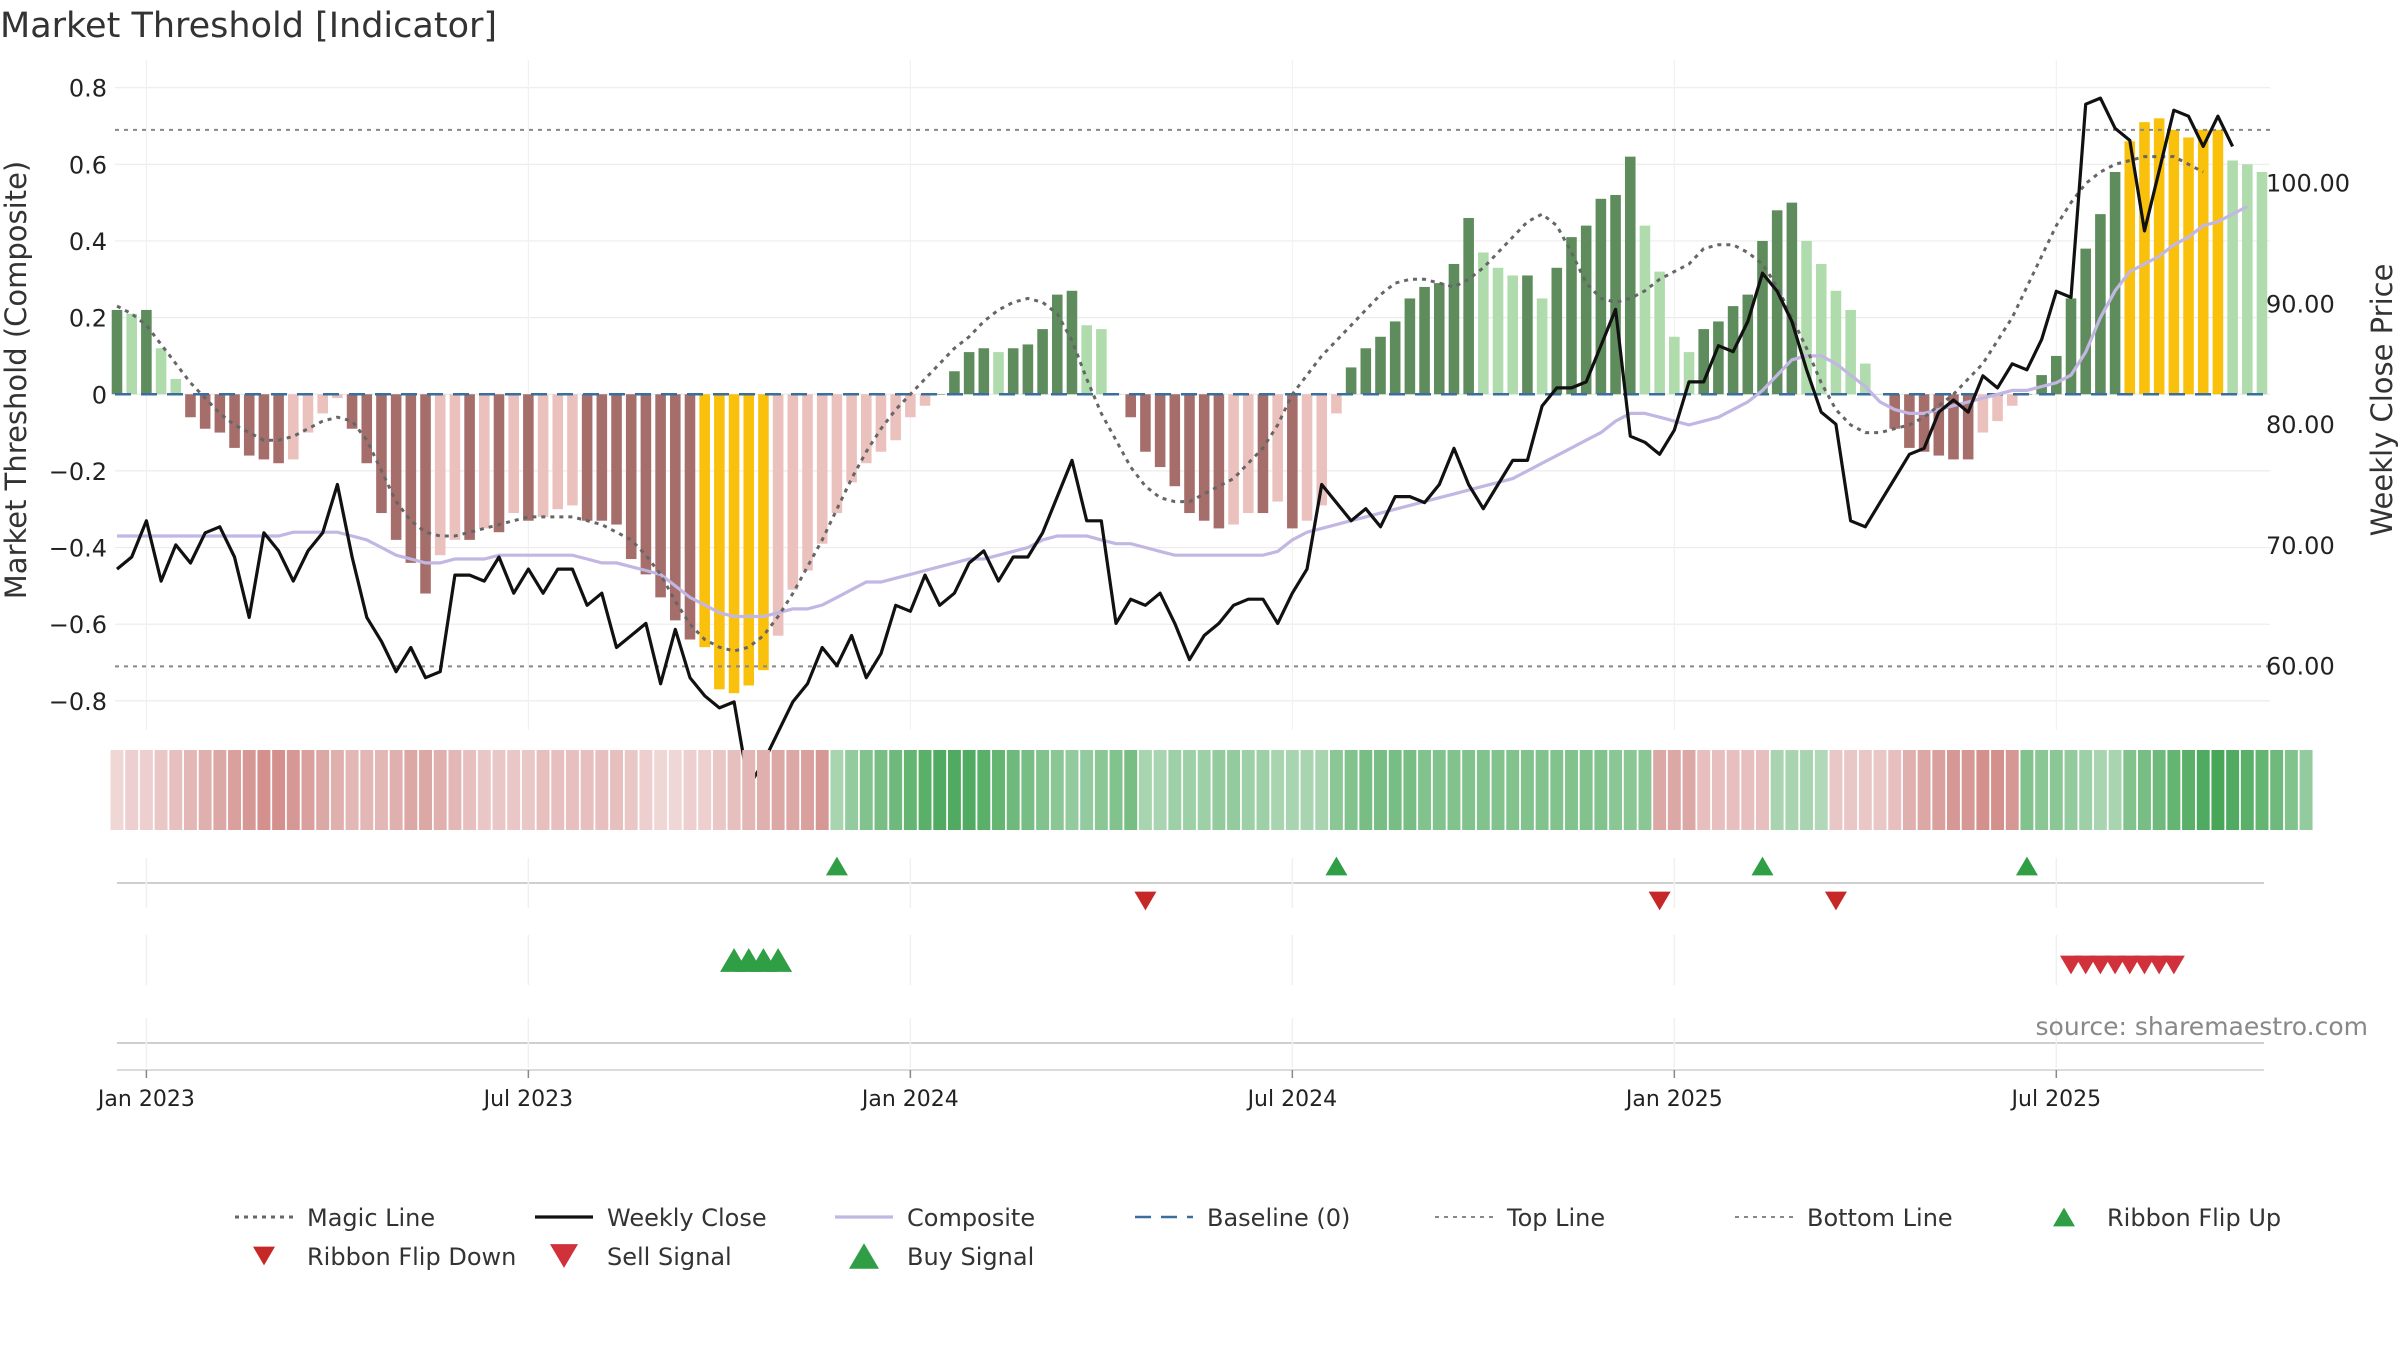  Describe the element at coordinates (2194, 1218) in the screenshot. I see `legend-label: Ribbon Flip Up` at that location.